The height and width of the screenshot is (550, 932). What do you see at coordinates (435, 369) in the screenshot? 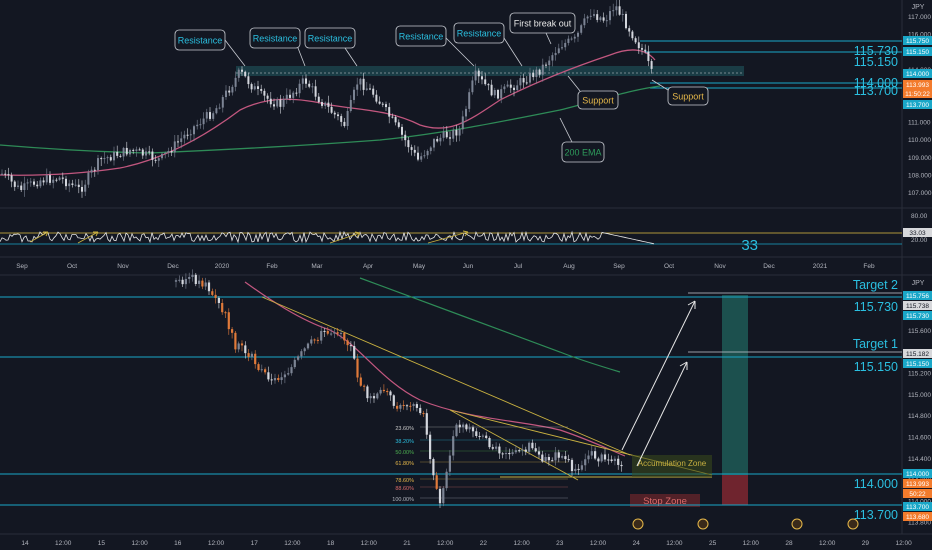
I see `ma-50-line` at bounding box center [435, 369].